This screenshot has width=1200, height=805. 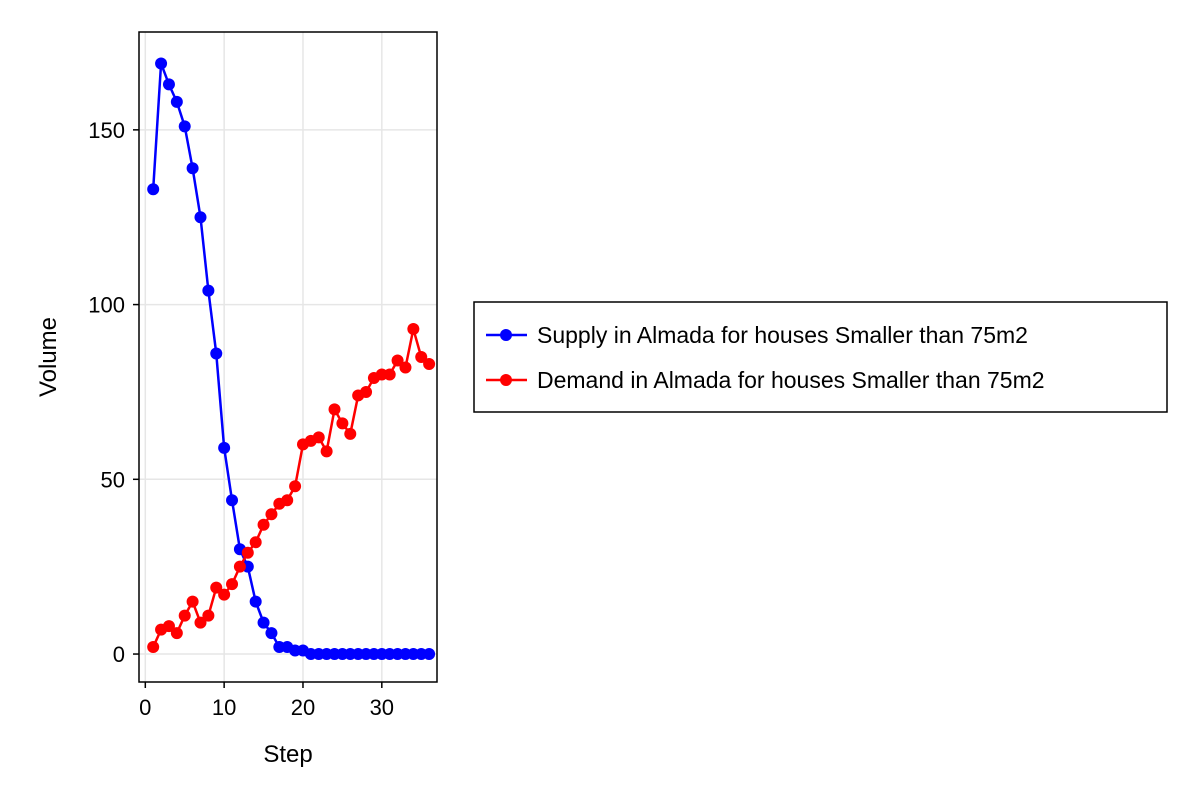 I want to click on y-tick-label: 0, so click(x=119, y=654).